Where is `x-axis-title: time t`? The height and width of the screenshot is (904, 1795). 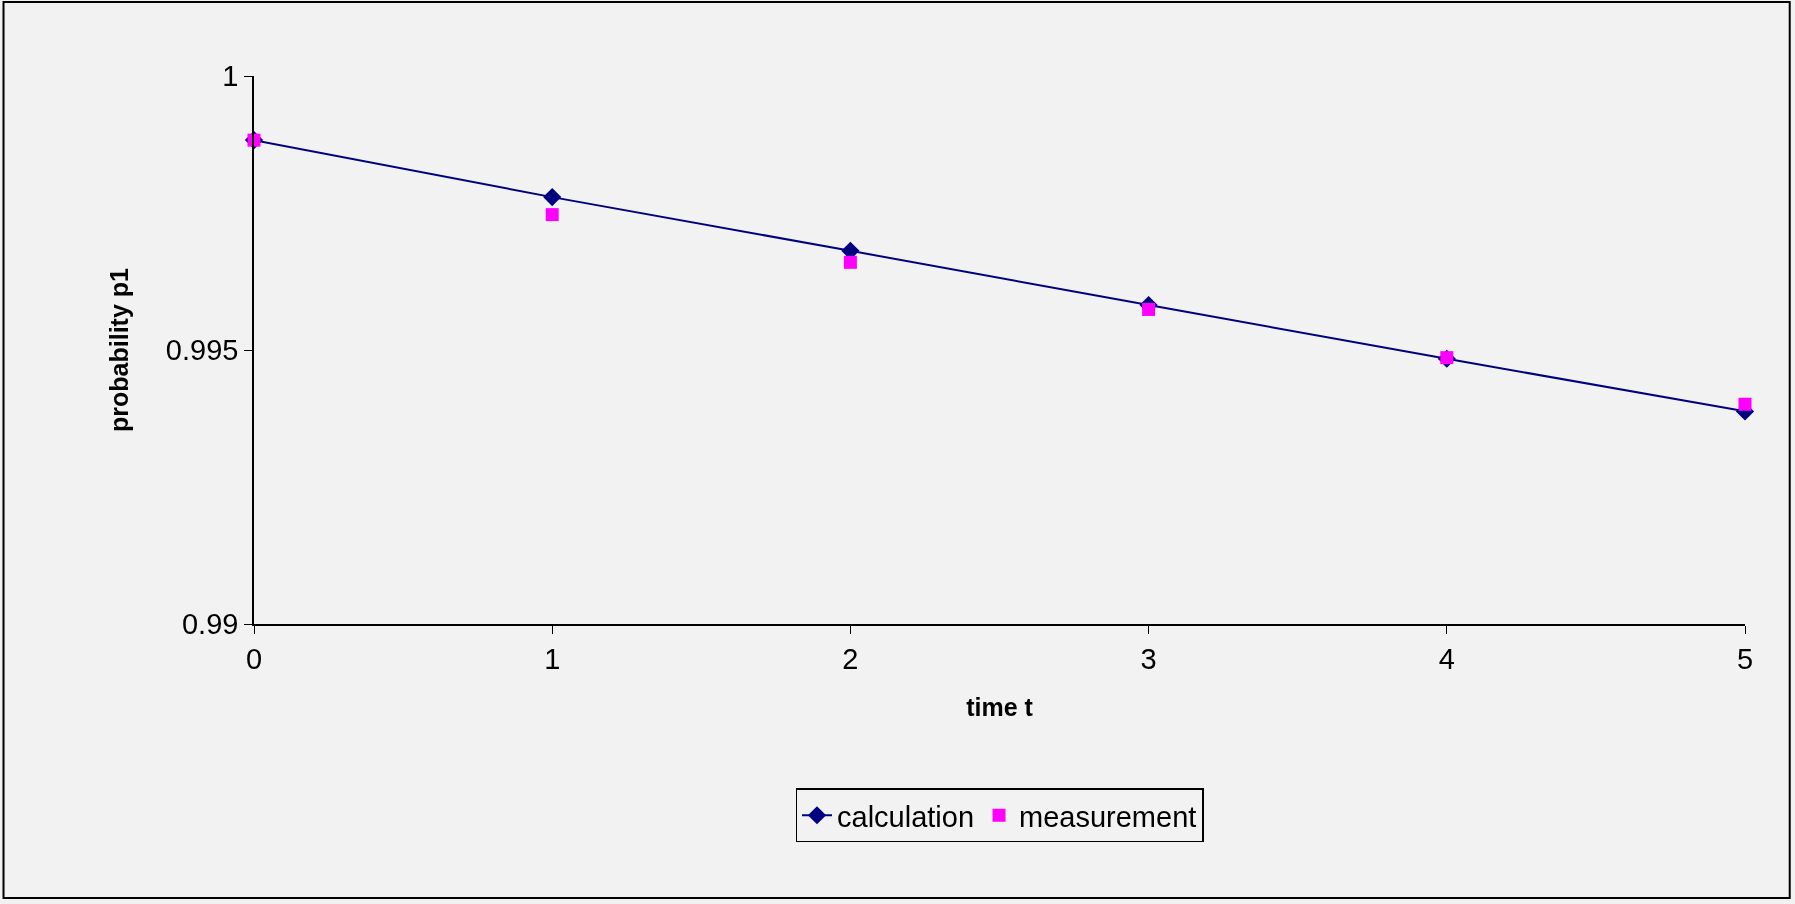
x-axis-title: time t is located at coordinates (1000, 707).